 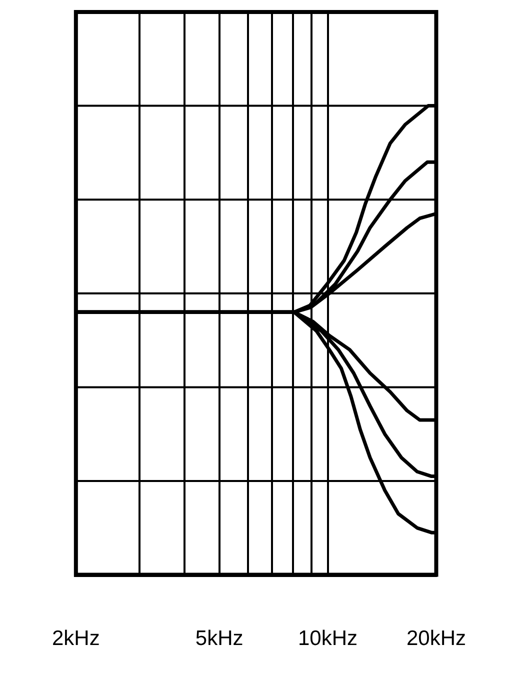 What do you see at coordinates (76, 638) in the screenshot?
I see `x-tick-label: 2kHz` at bounding box center [76, 638].